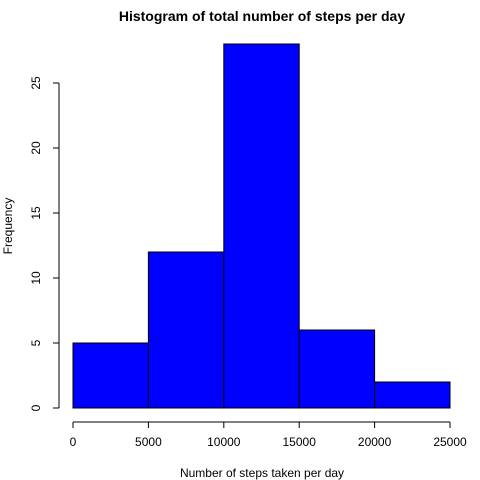  I want to click on y-tick-label: 10, so click(36, 278).